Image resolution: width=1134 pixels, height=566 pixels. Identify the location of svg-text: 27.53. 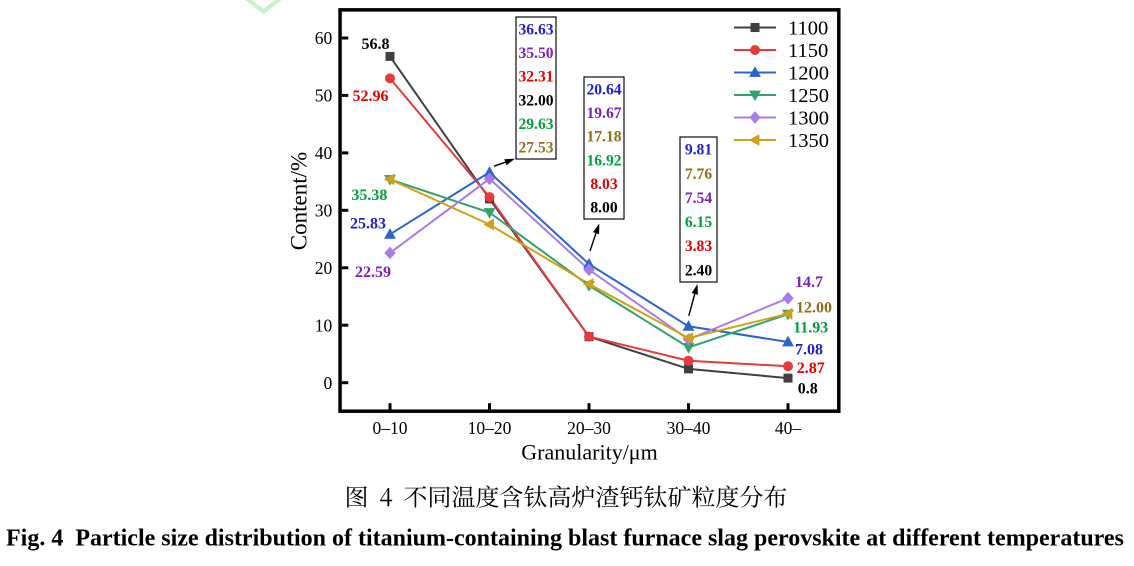
(535, 148).